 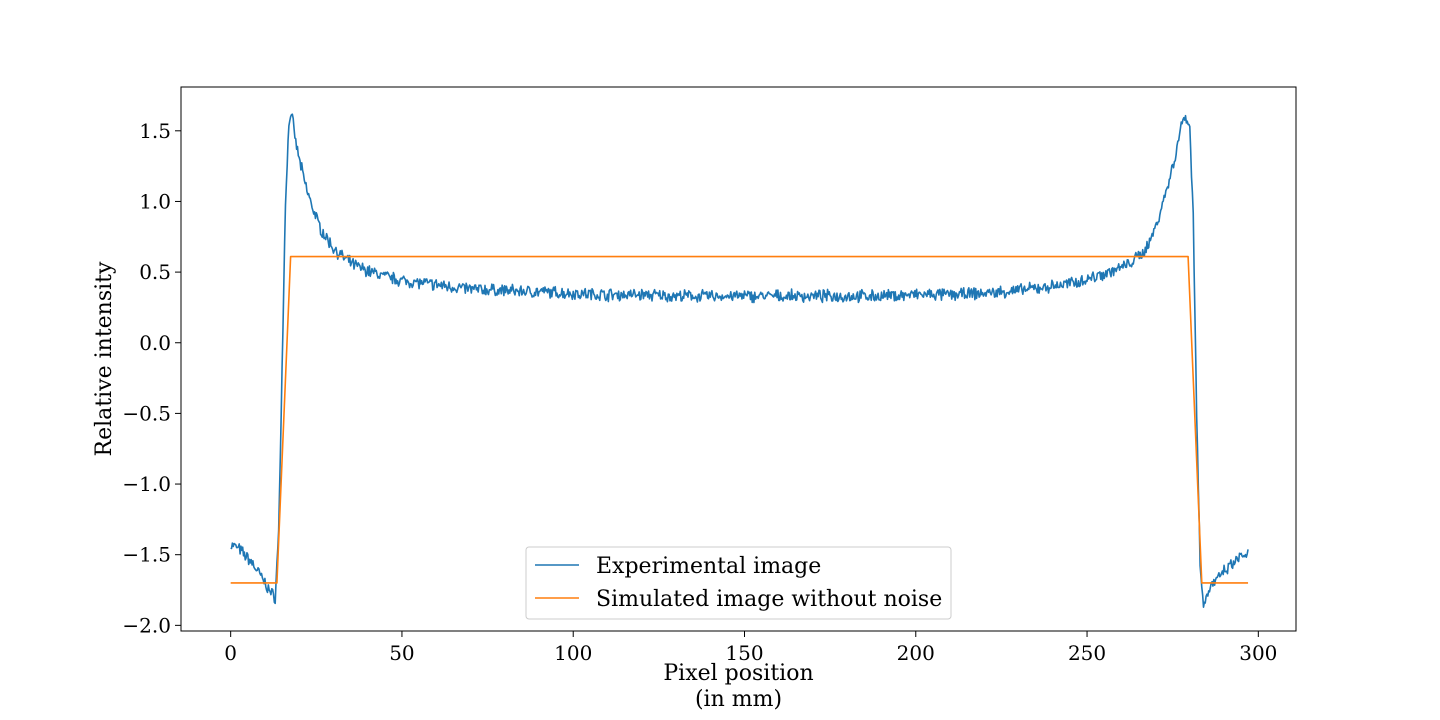 What do you see at coordinates (708, 566) in the screenshot?
I see `legend-label-experimental: Experimental image` at bounding box center [708, 566].